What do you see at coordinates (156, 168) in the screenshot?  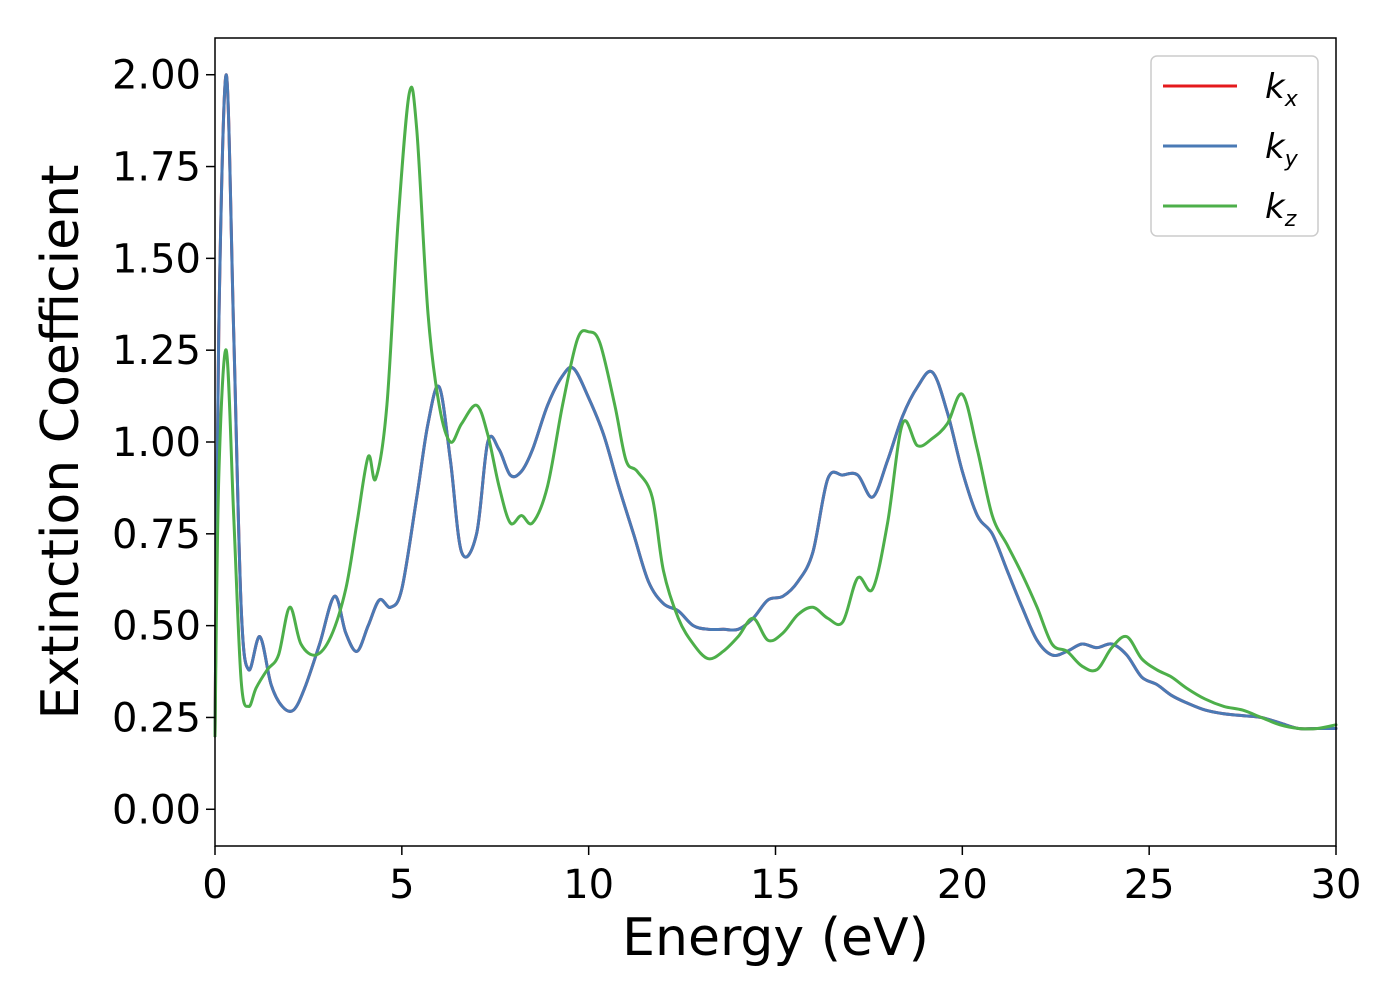 I see `y-tick-label: 1.75` at bounding box center [156, 168].